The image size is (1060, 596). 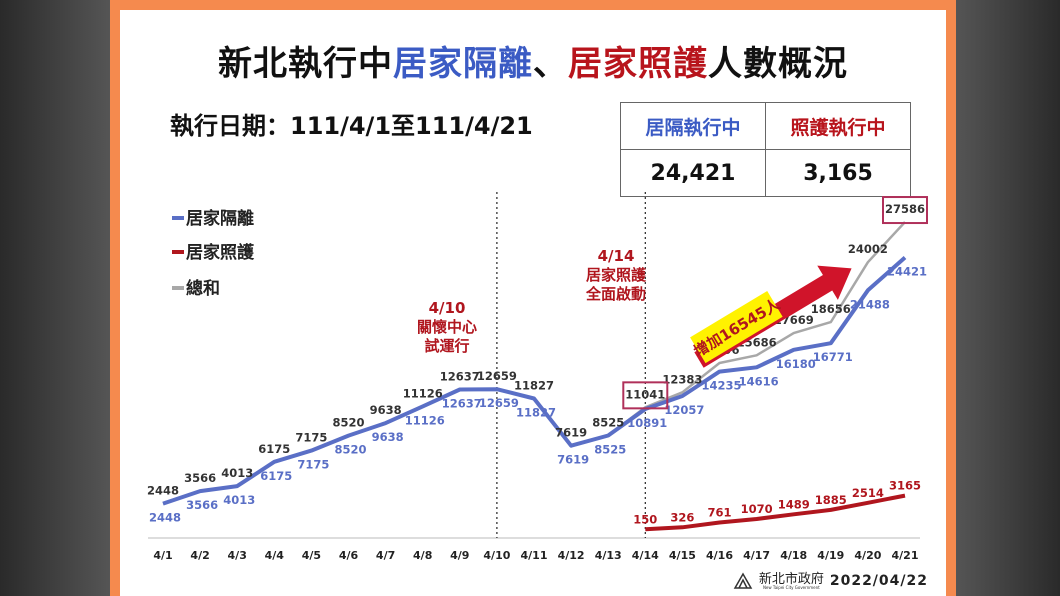 What do you see at coordinates (447, 308) in the screenshot?
I see `annotation-apr10-date: 4/10` at bounding box center [447, 308].